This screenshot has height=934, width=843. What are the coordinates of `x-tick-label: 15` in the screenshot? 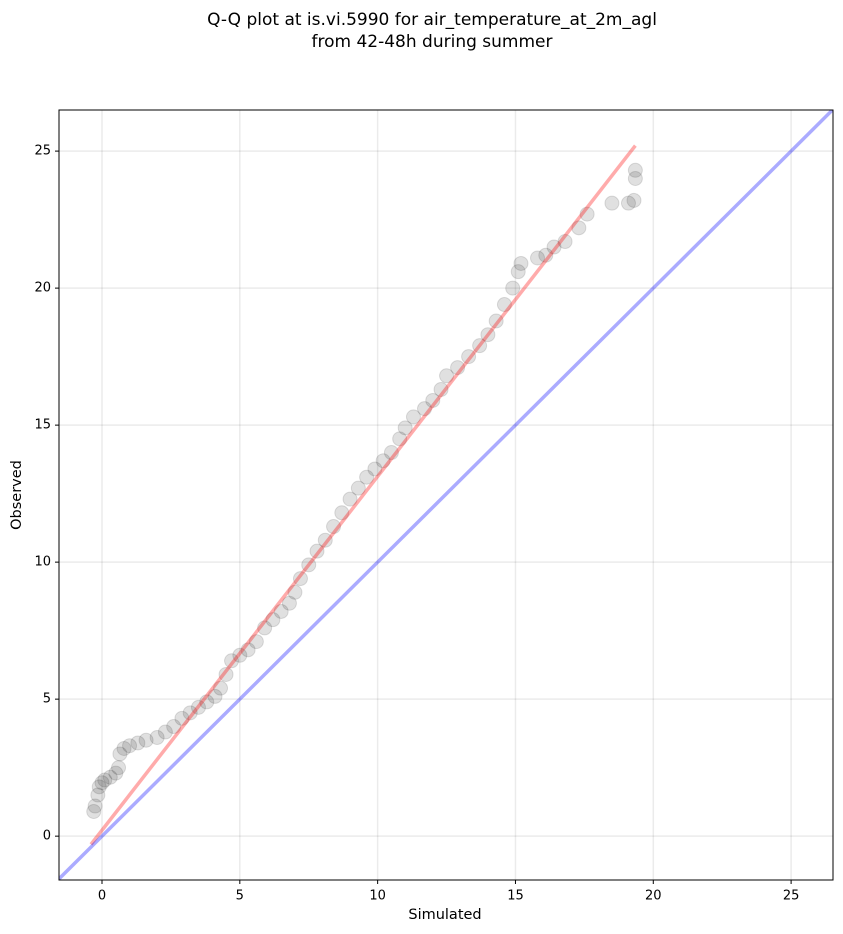 It's located at (515, 896).